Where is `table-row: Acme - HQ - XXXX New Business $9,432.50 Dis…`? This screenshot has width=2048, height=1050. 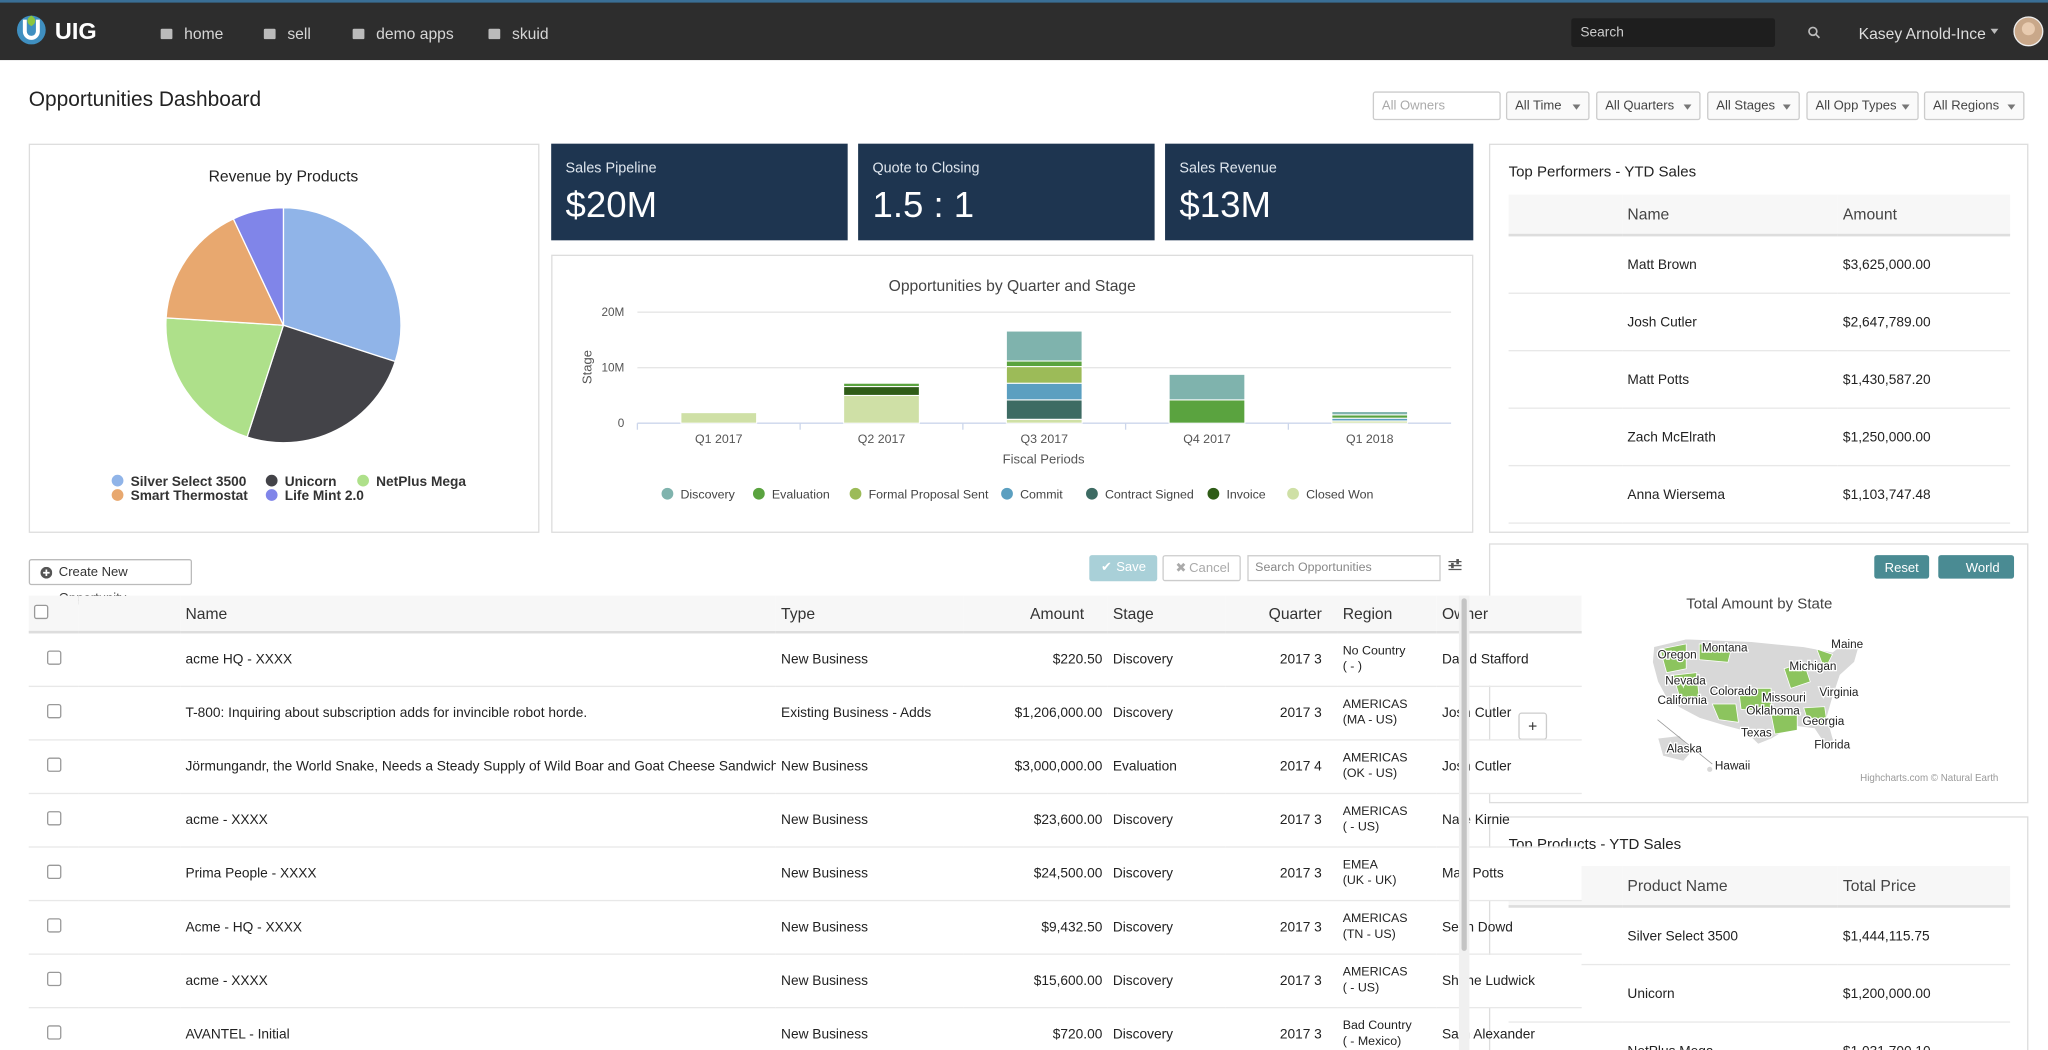 table-row: Acme - HQ - XXXX New Business $9,432.50 Dis… is located at coordinates (805, 927).